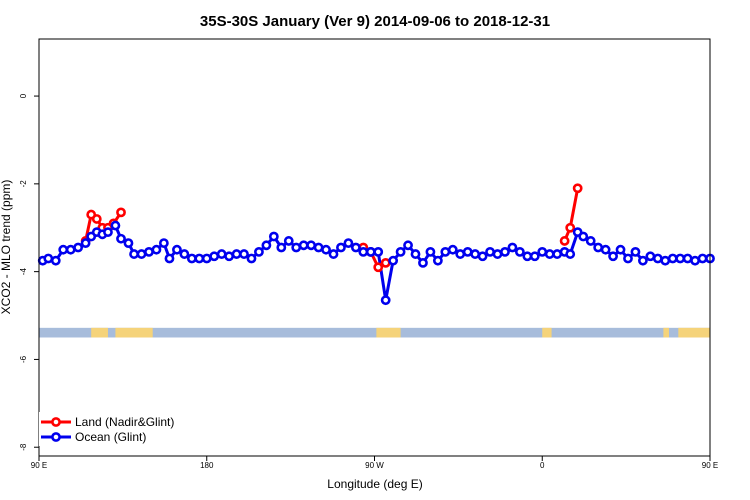 The width and height of the screenshot is (750, 500). What do you see at coordinates (542, 465) in the screenshot?
I see `x-tick-label: 0` at bounding box center [542, 465].